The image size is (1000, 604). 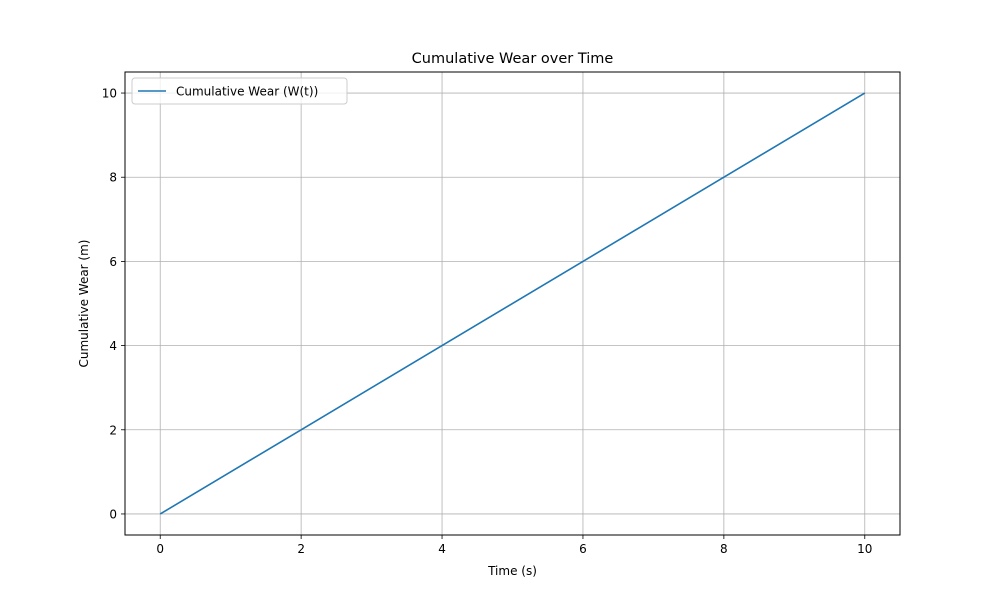 What do you see at coordinates (864, 549) in the screenshot?
I see `x-tick-label: 10` at bounding box center [864, 549].